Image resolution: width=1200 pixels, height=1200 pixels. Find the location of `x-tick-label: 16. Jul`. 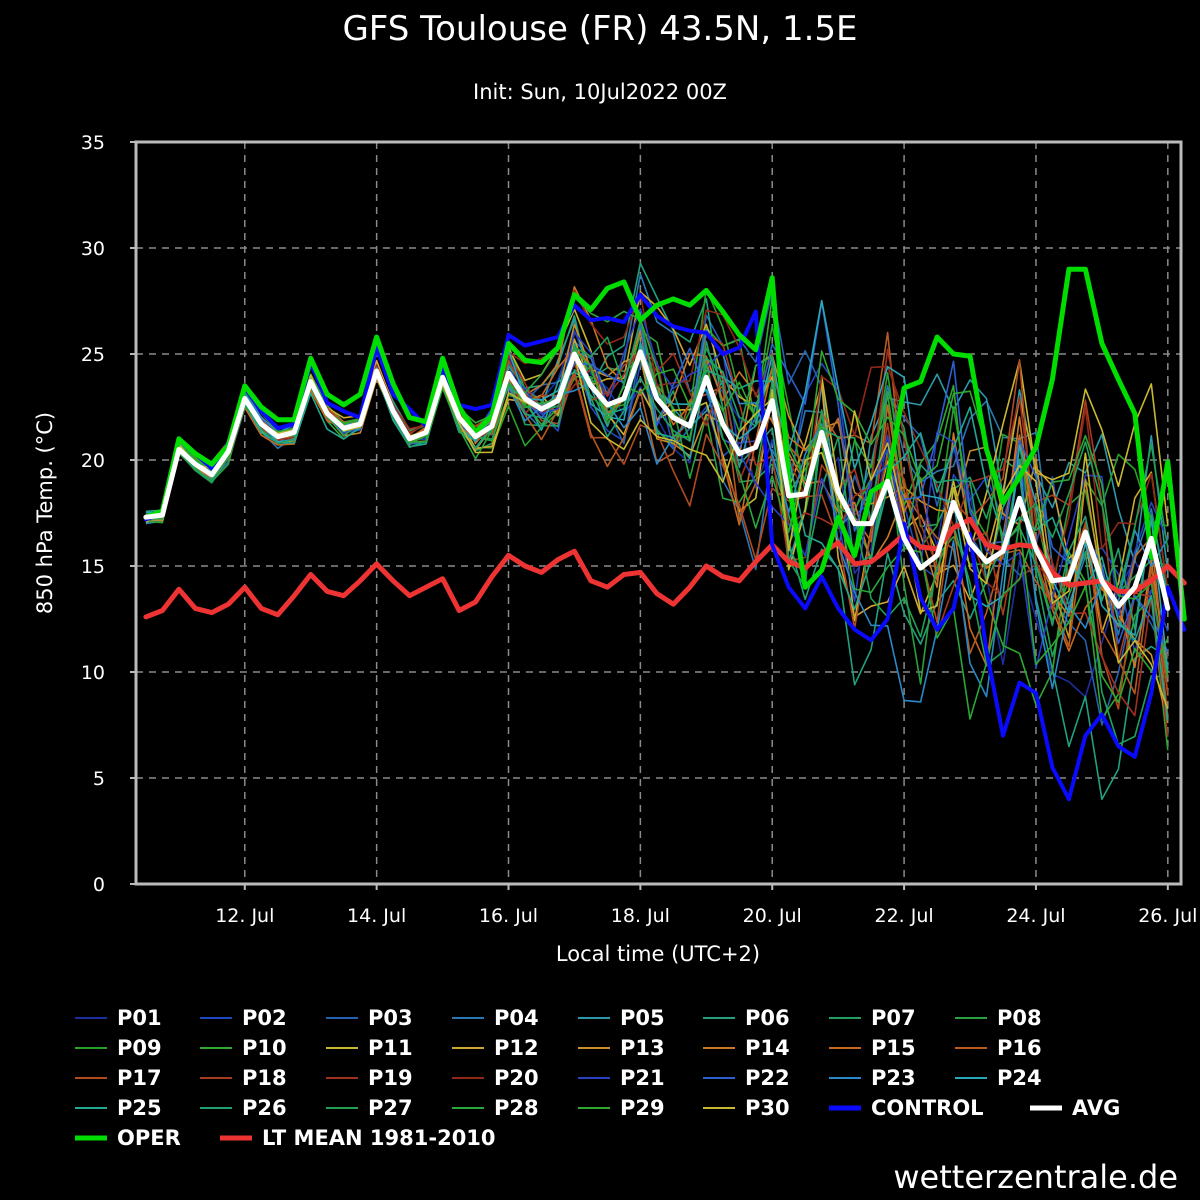

x-tick-label: 16. Jul is located at coordinates (508, 916).